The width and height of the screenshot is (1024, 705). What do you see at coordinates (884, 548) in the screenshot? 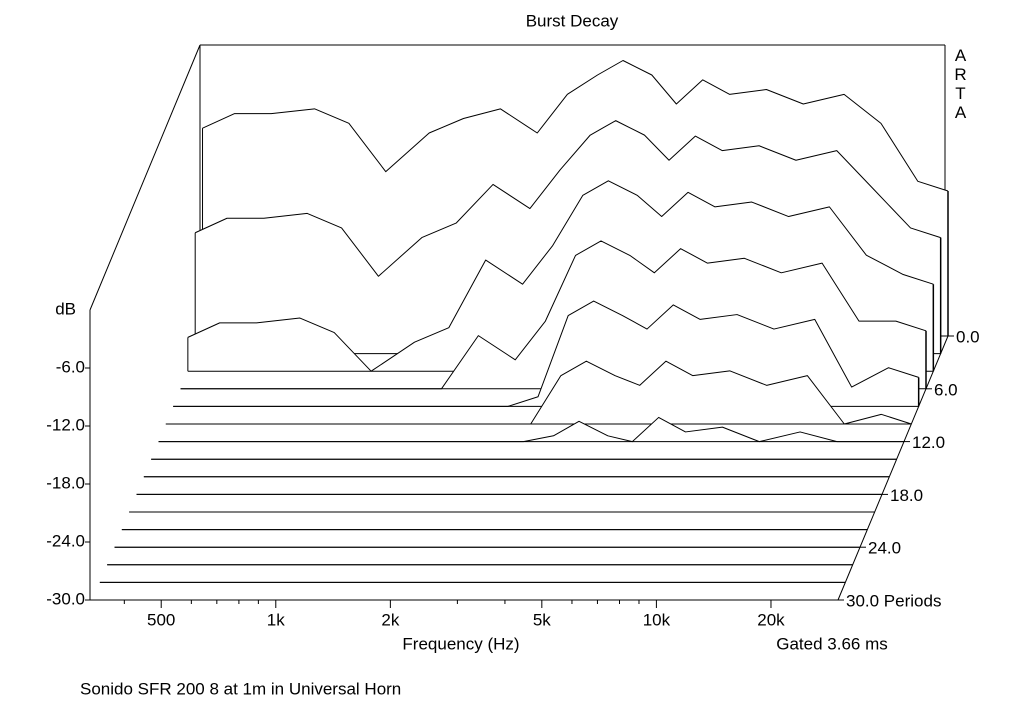
I see `z-tick-label: 24.0` at bounding box center [884, 548].